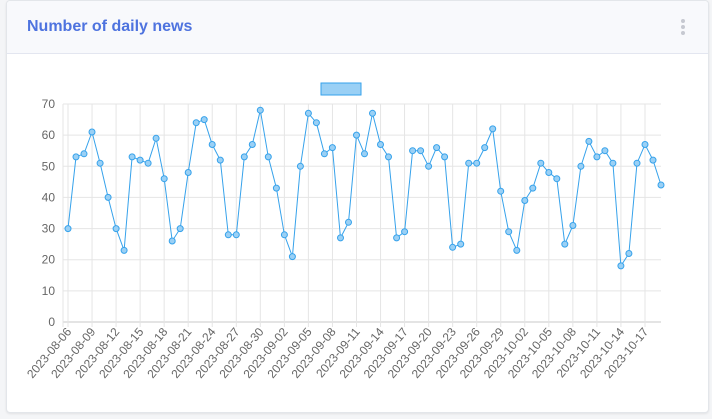 This screenshot has width=712, height=419. I want to click on y-axis-ticks: 0 10 20 30 40 50 60 70, so click(49, 213).